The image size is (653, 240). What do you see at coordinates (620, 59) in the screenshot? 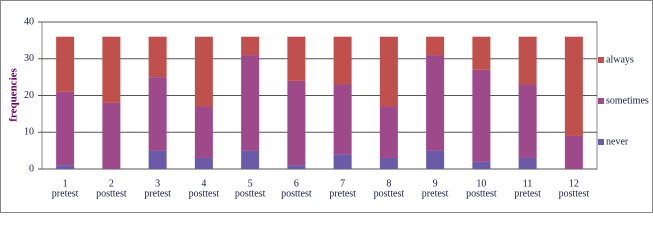
I see `legend-label: always` at bounding box center [620, 59].